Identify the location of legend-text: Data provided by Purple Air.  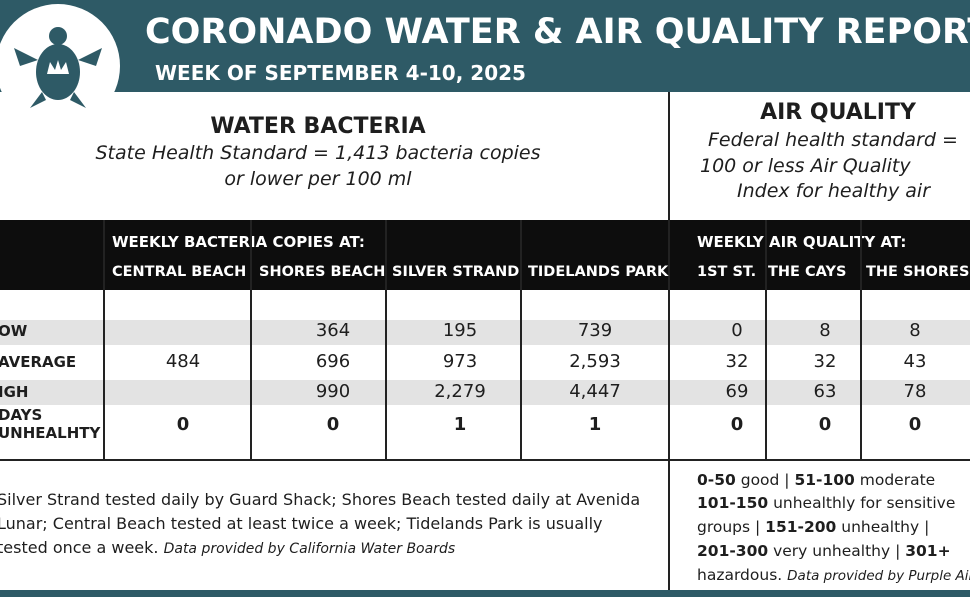
(878, 576).